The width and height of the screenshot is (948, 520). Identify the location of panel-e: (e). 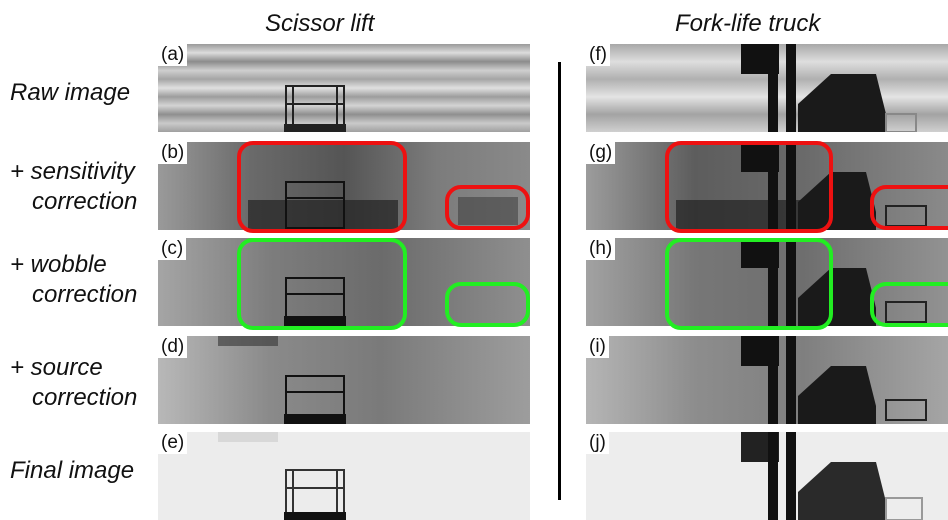
(344, 476).